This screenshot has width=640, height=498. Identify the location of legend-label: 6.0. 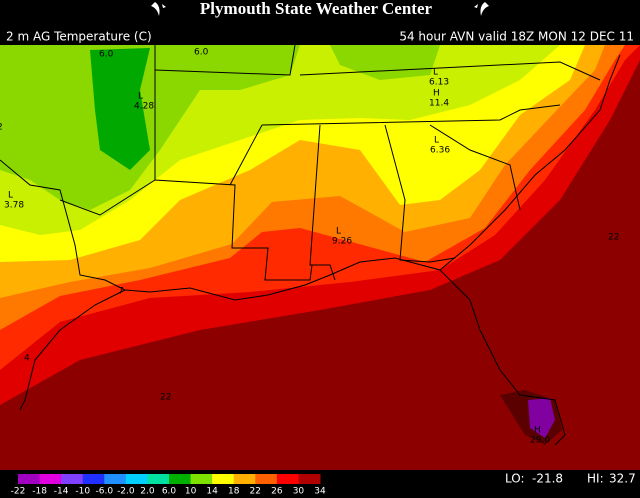
(169, 492).